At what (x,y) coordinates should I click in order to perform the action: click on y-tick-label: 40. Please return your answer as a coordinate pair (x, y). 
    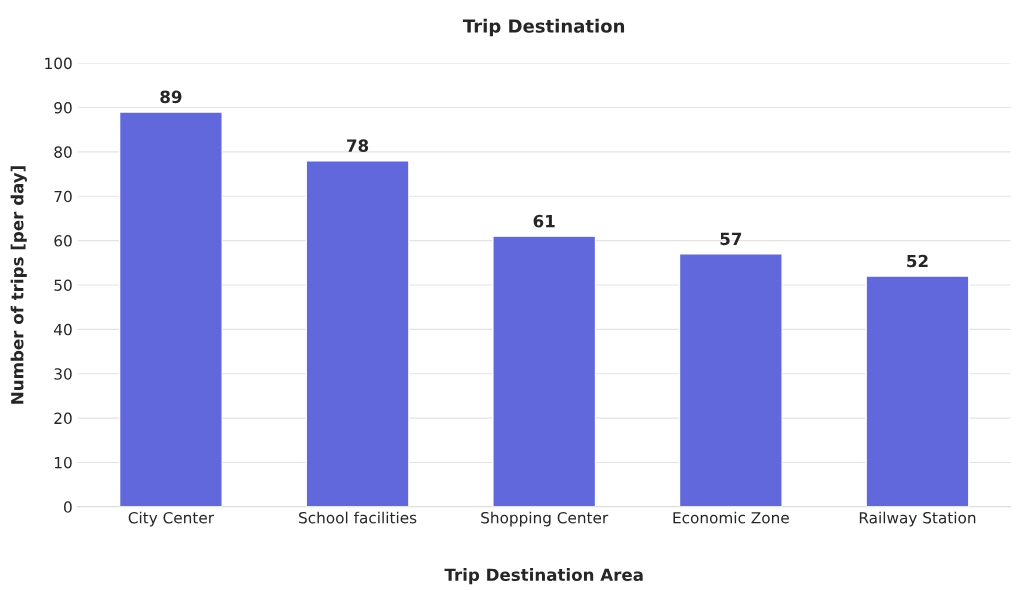
    Looking at the image, I should click on (63, 329).